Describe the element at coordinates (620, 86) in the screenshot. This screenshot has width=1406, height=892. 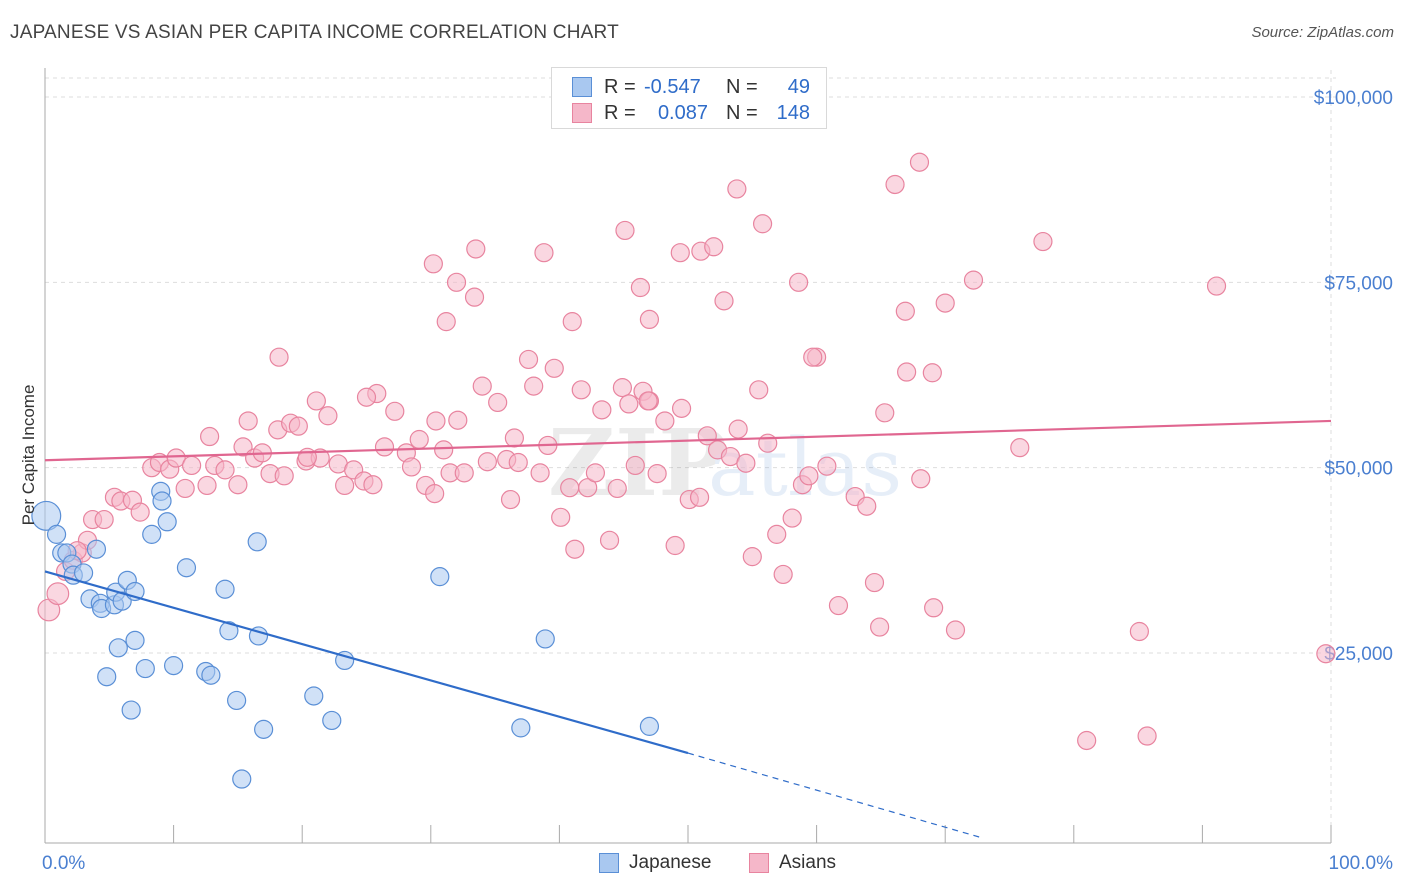
I see `r-label: R =` at that location.